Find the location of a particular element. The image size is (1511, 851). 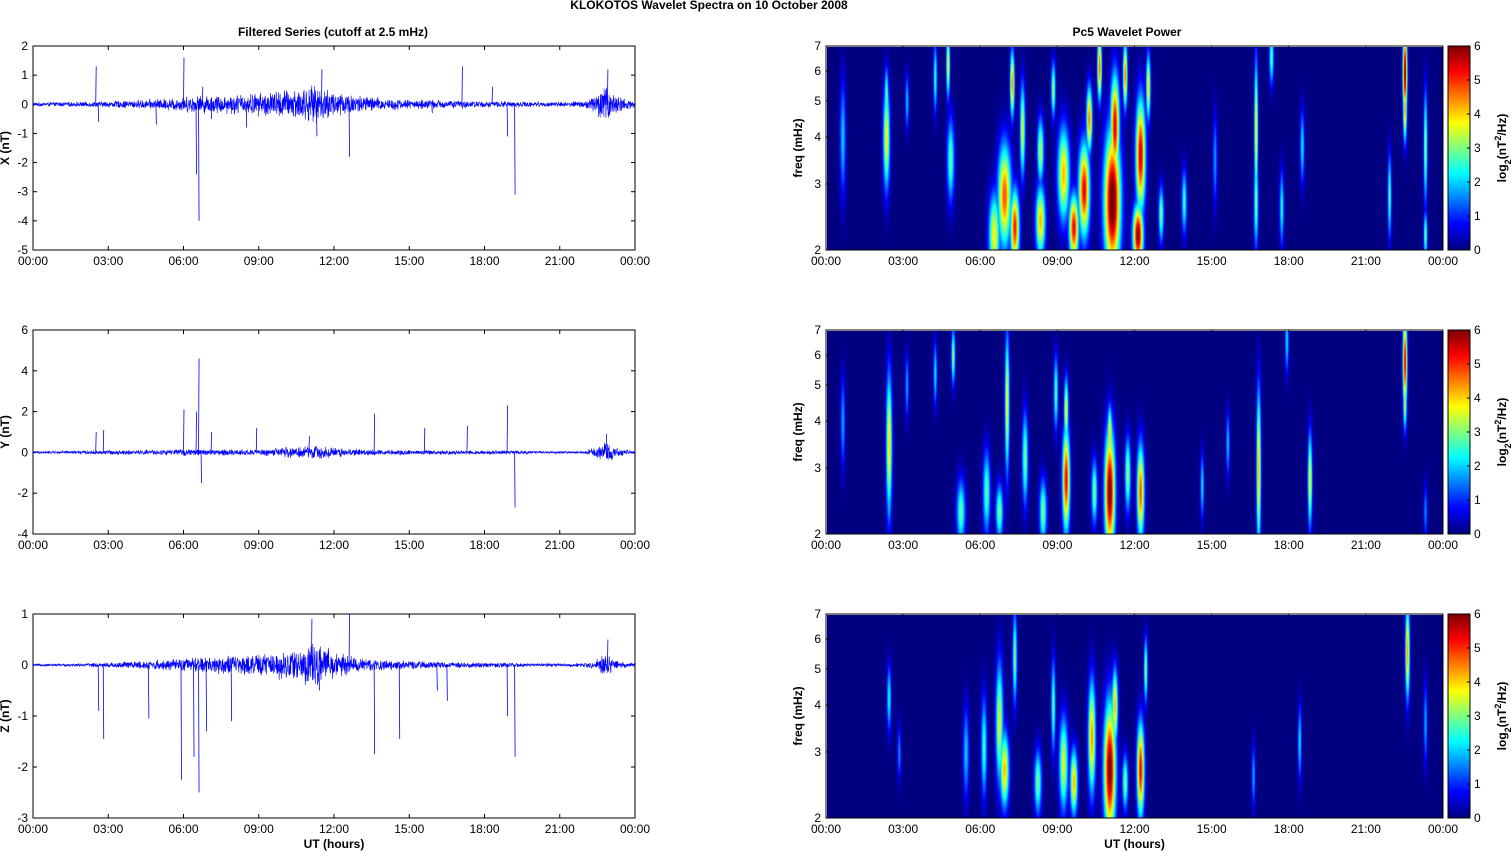

y-tick-label: 6 is located at coordinates (817, 639).